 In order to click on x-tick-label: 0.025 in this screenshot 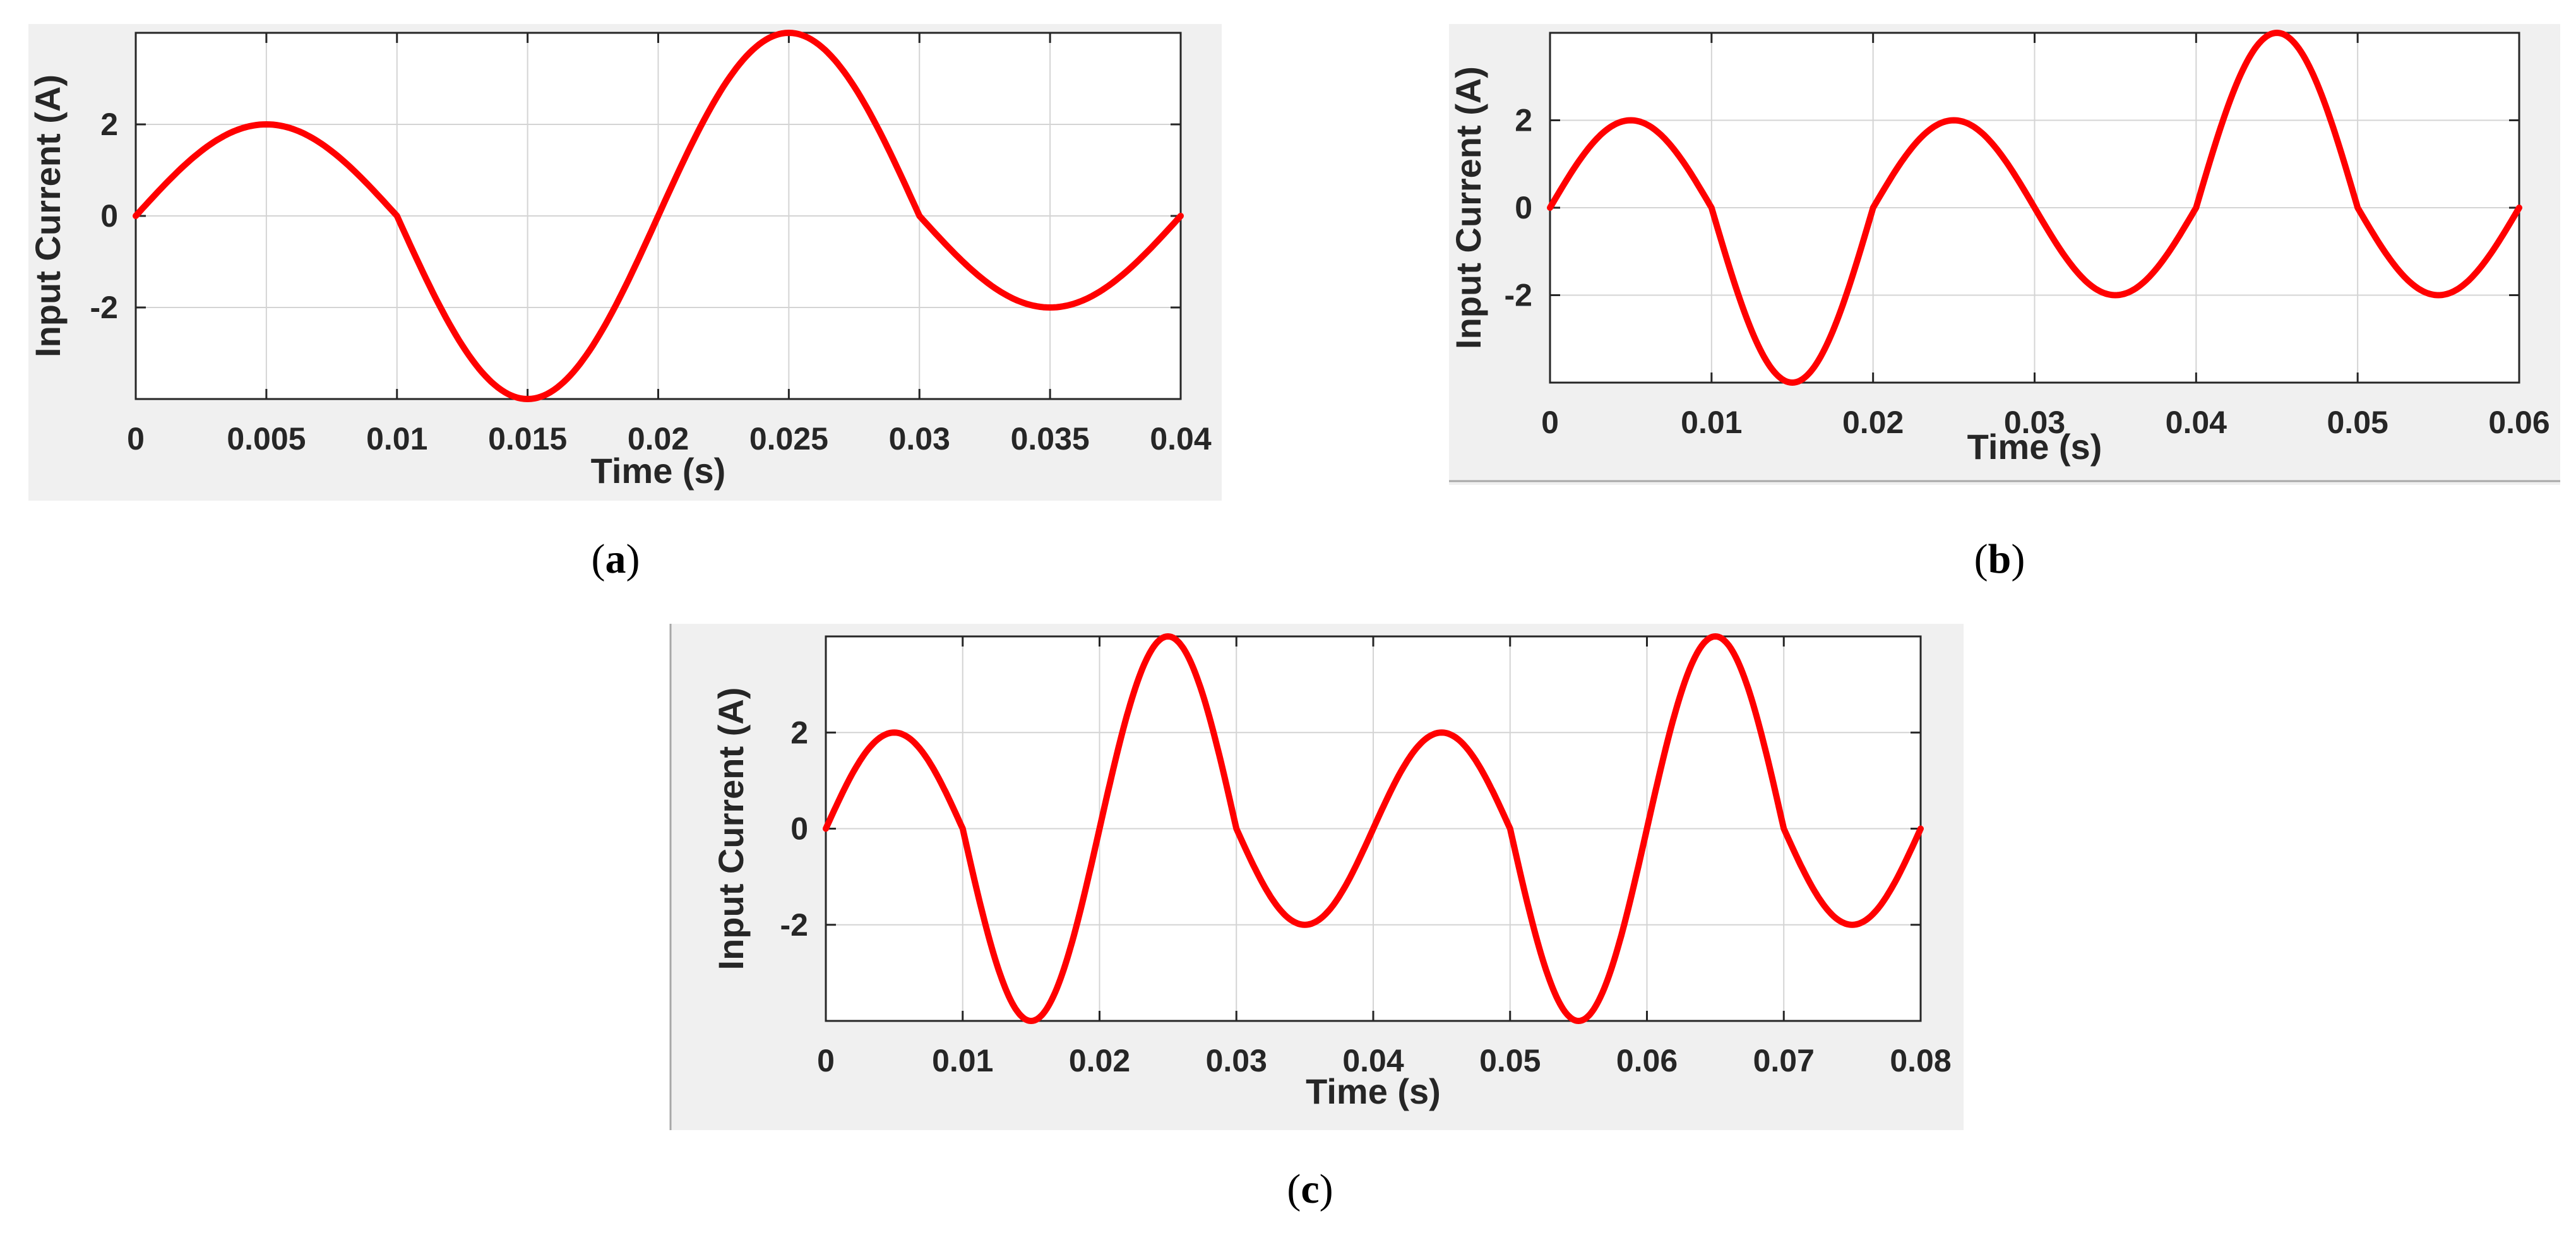, I will do `click(788, 439)`.